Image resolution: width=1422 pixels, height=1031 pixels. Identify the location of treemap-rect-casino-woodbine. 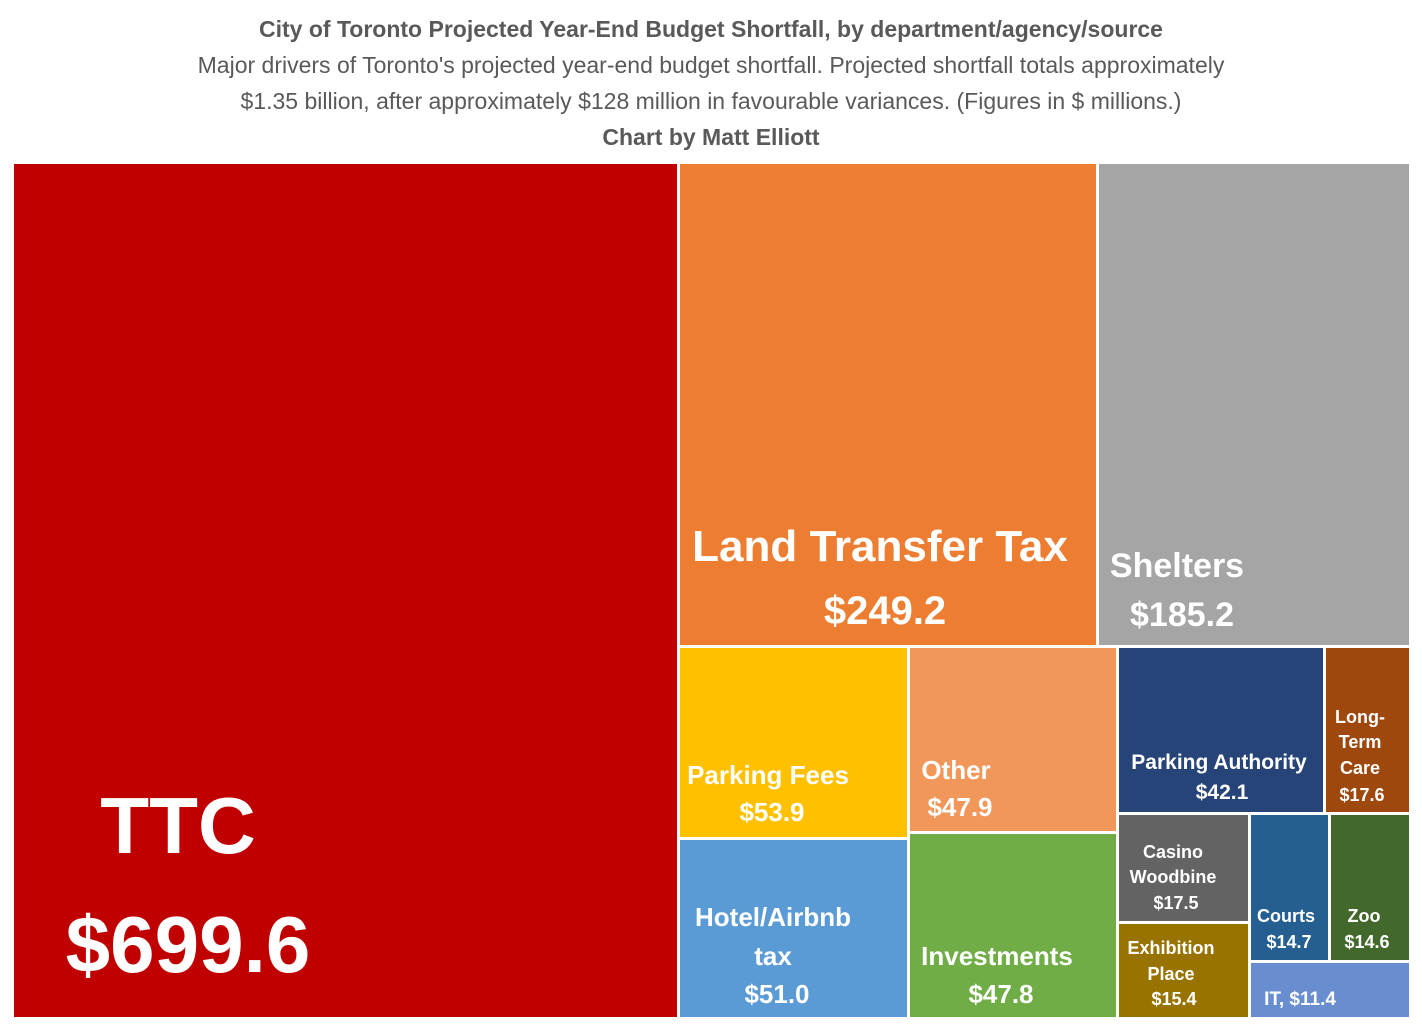
(1183, 868).